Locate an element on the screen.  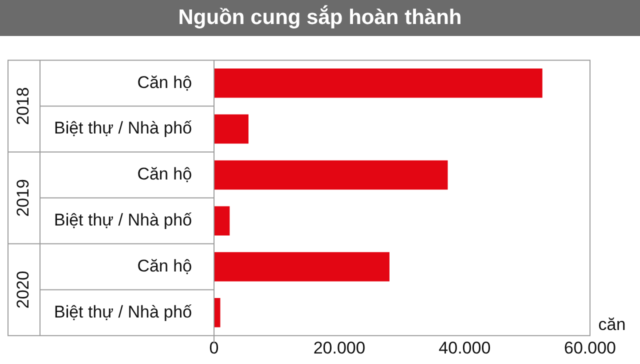
x-tick-label: 0 is located at coordinates (214, 348).